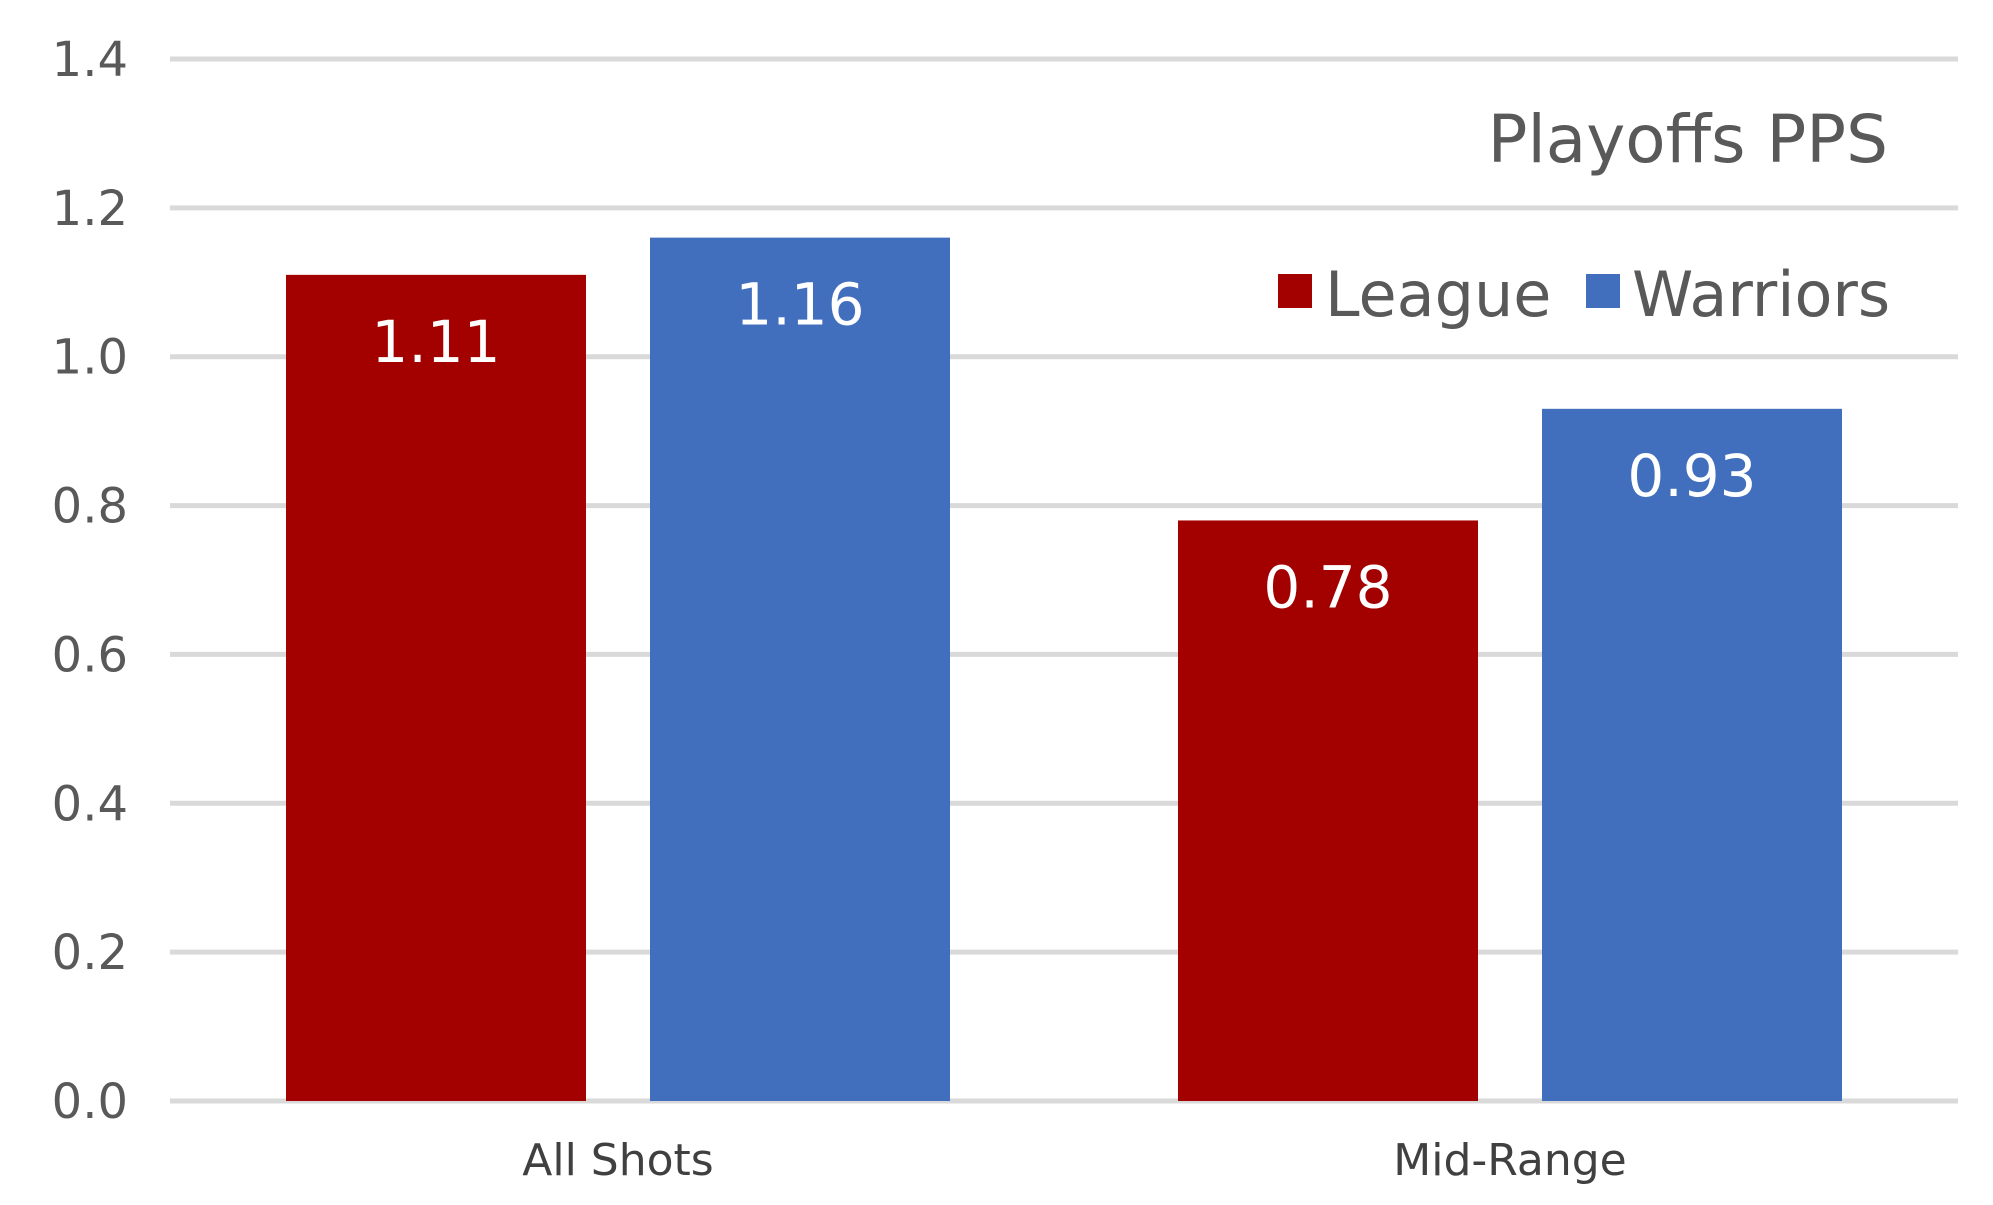 Image resolution: width=1993 pixels, height=1205 pixels. Describe the element at coordinates (90, 507) in the screenshot. I see `y-tick-label: 0.8` at that location.